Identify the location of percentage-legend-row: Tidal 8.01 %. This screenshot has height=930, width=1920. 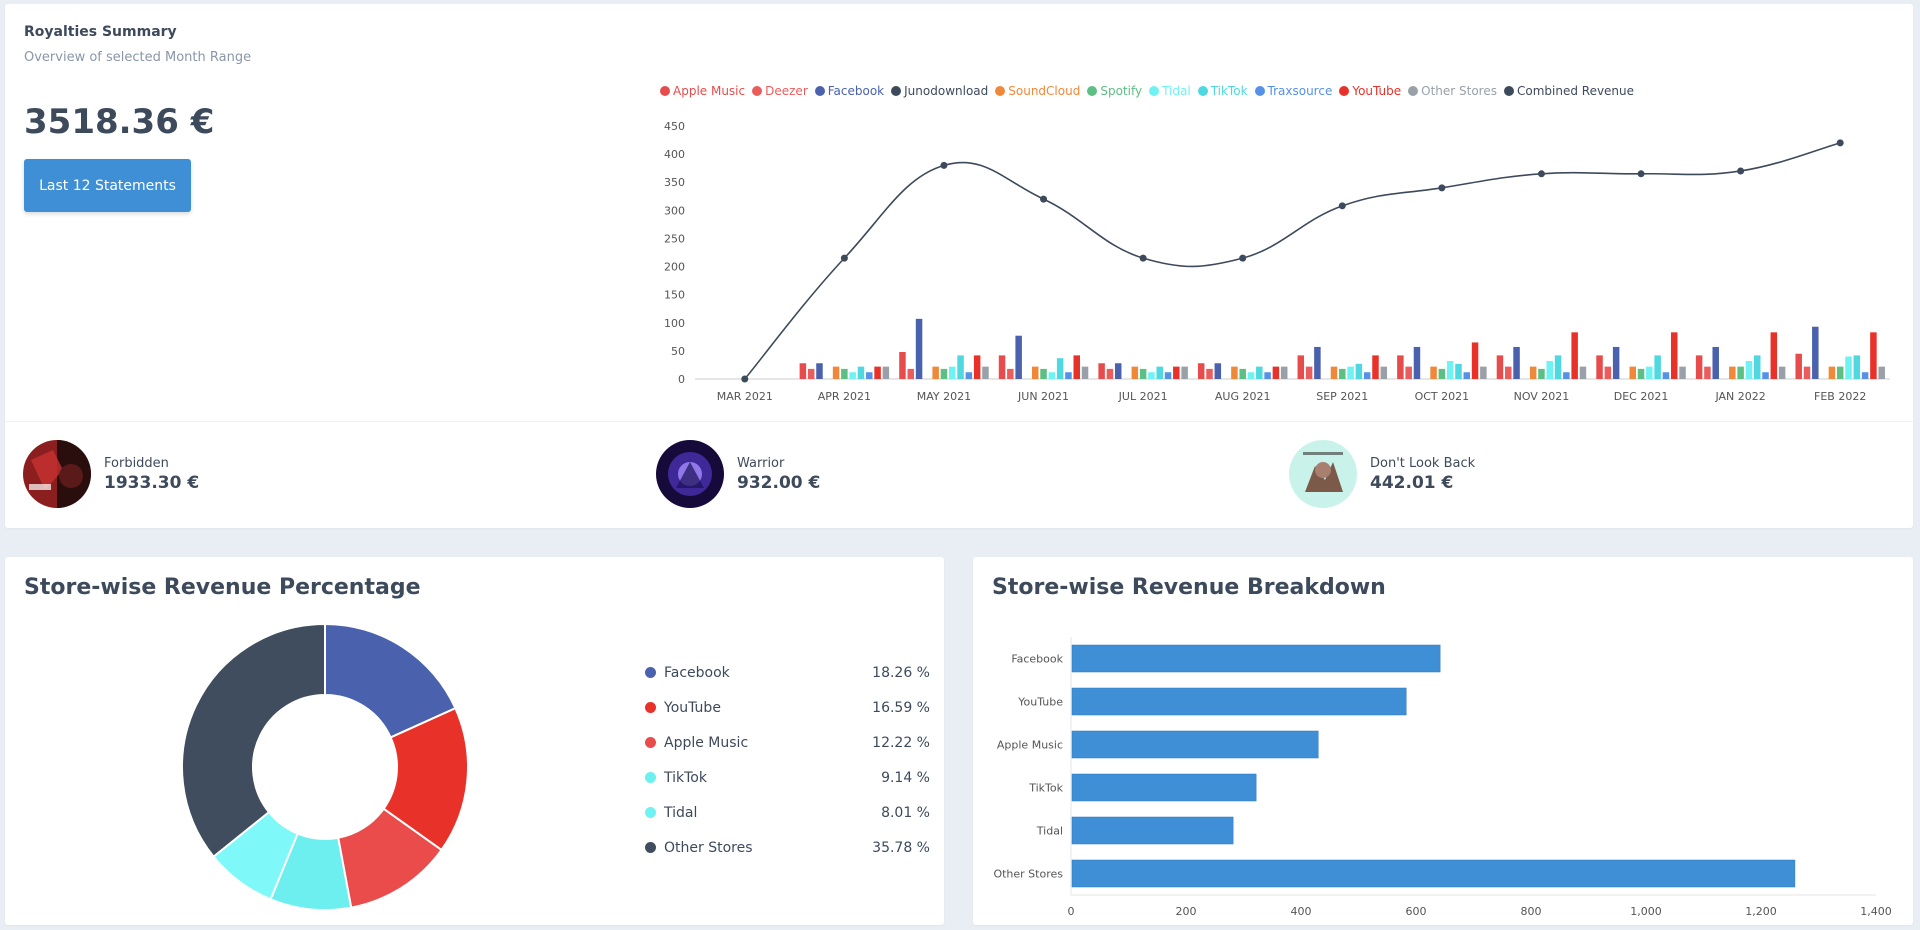
(787, 812).